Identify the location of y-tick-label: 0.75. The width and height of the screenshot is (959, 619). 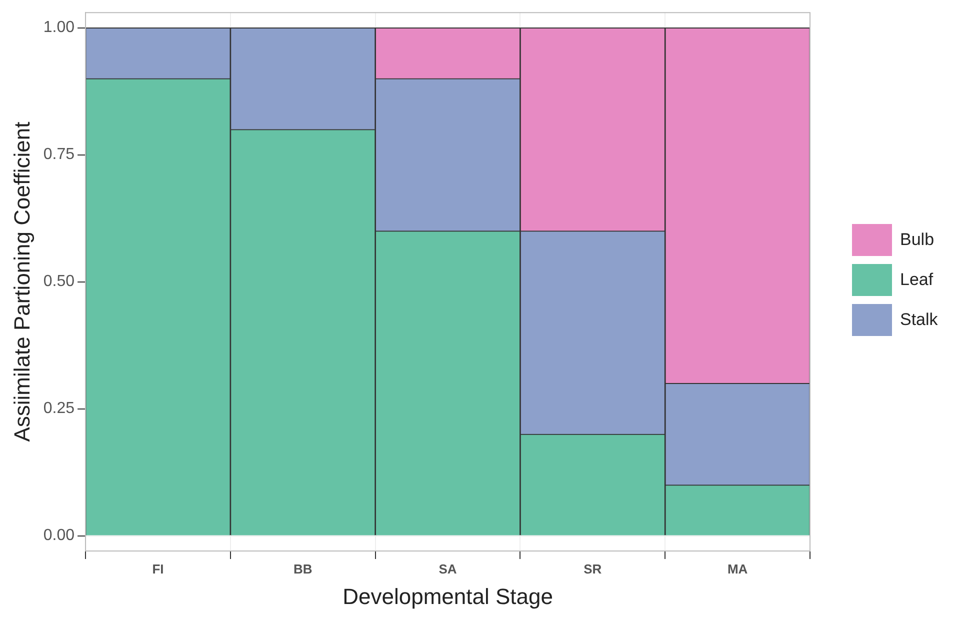
(59, 155).